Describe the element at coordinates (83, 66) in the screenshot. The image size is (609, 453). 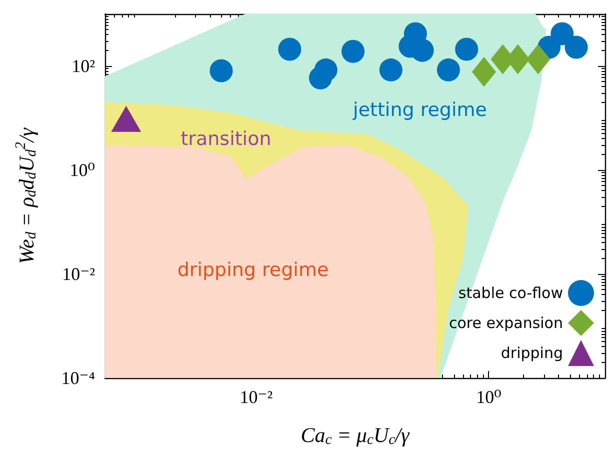
I see `y-tick-label: 10²` at that location.